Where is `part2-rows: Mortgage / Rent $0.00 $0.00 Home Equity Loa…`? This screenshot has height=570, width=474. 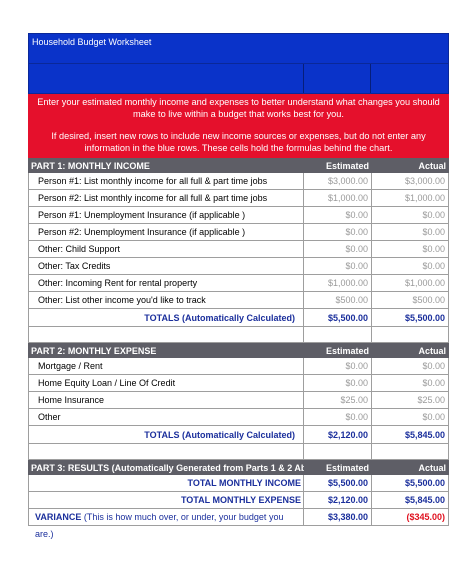 part2-rows: Mortgage / Rent $0.00 $0.00 Home Equity Loa… is located at coordinates (238, 391).